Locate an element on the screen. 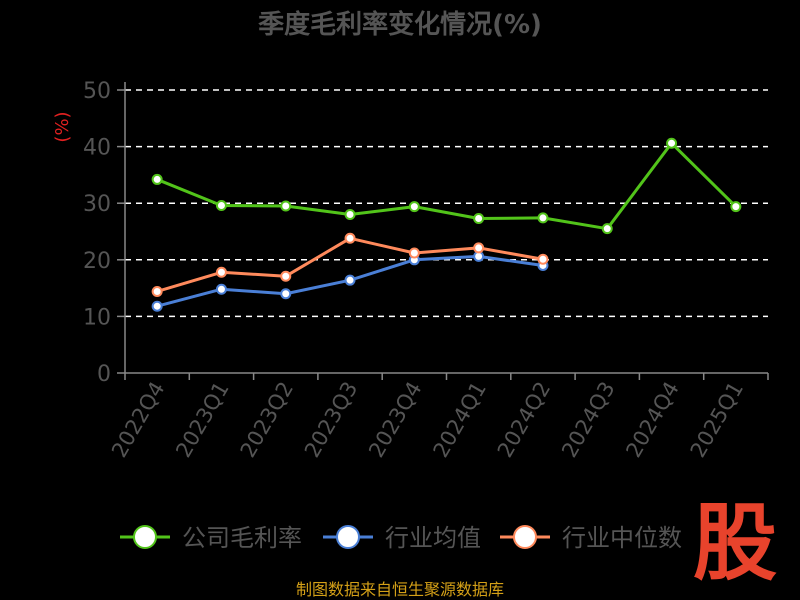  source-text: 制图数据来自恒生聚源数据库 is located at coordinates (400, 589).